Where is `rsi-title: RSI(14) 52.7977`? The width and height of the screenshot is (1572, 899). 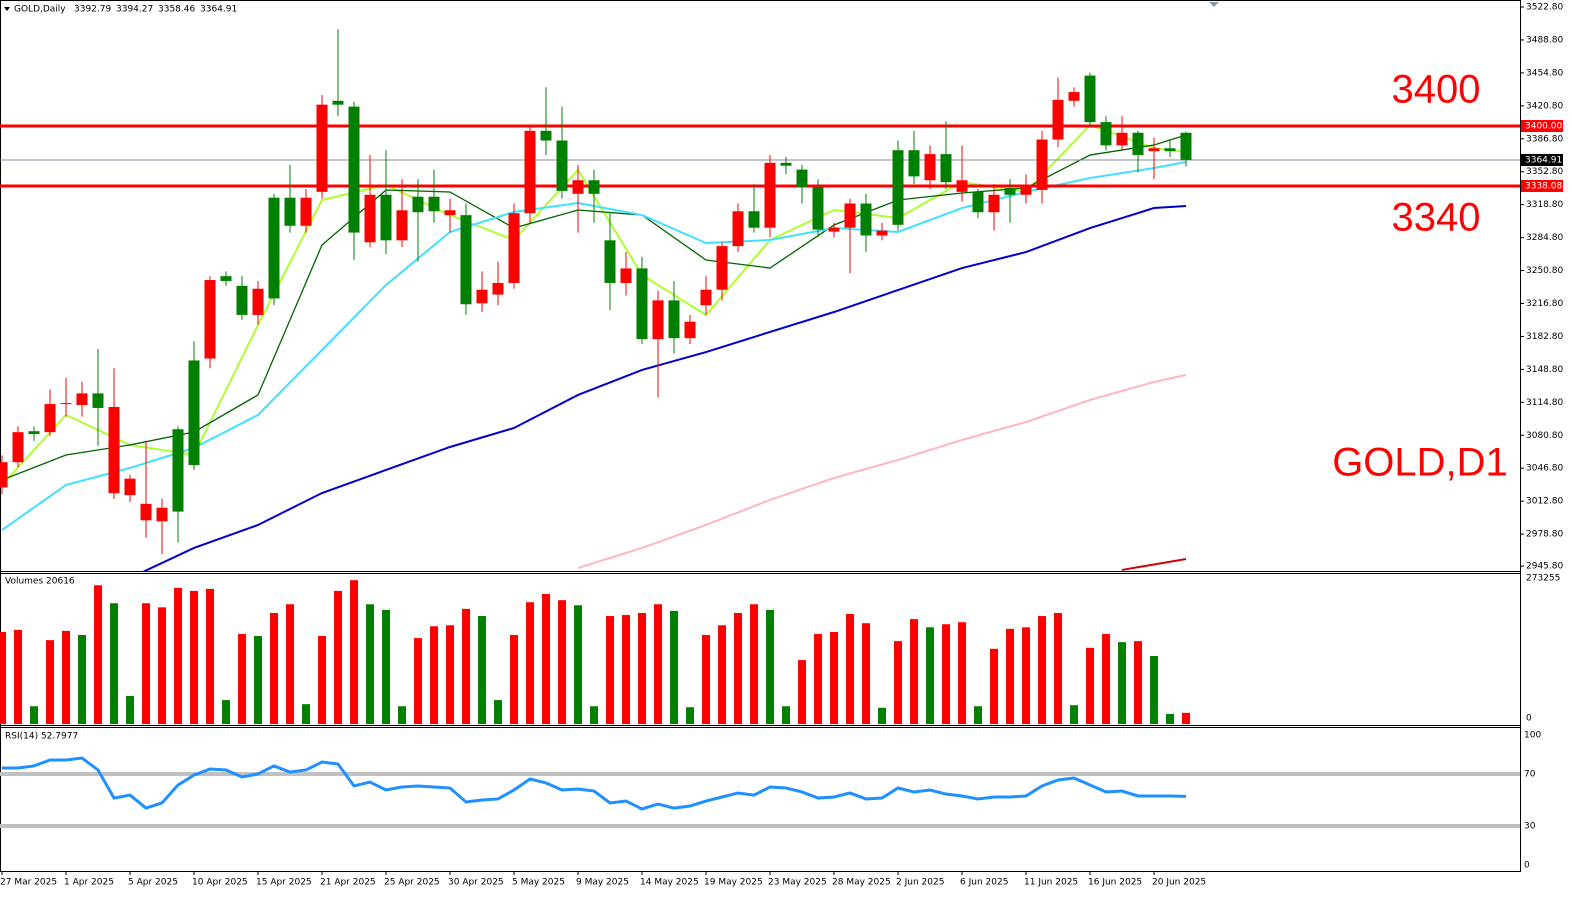
rsi-title: RSI(14) 52.7977 is located at coordinates (41, 737).